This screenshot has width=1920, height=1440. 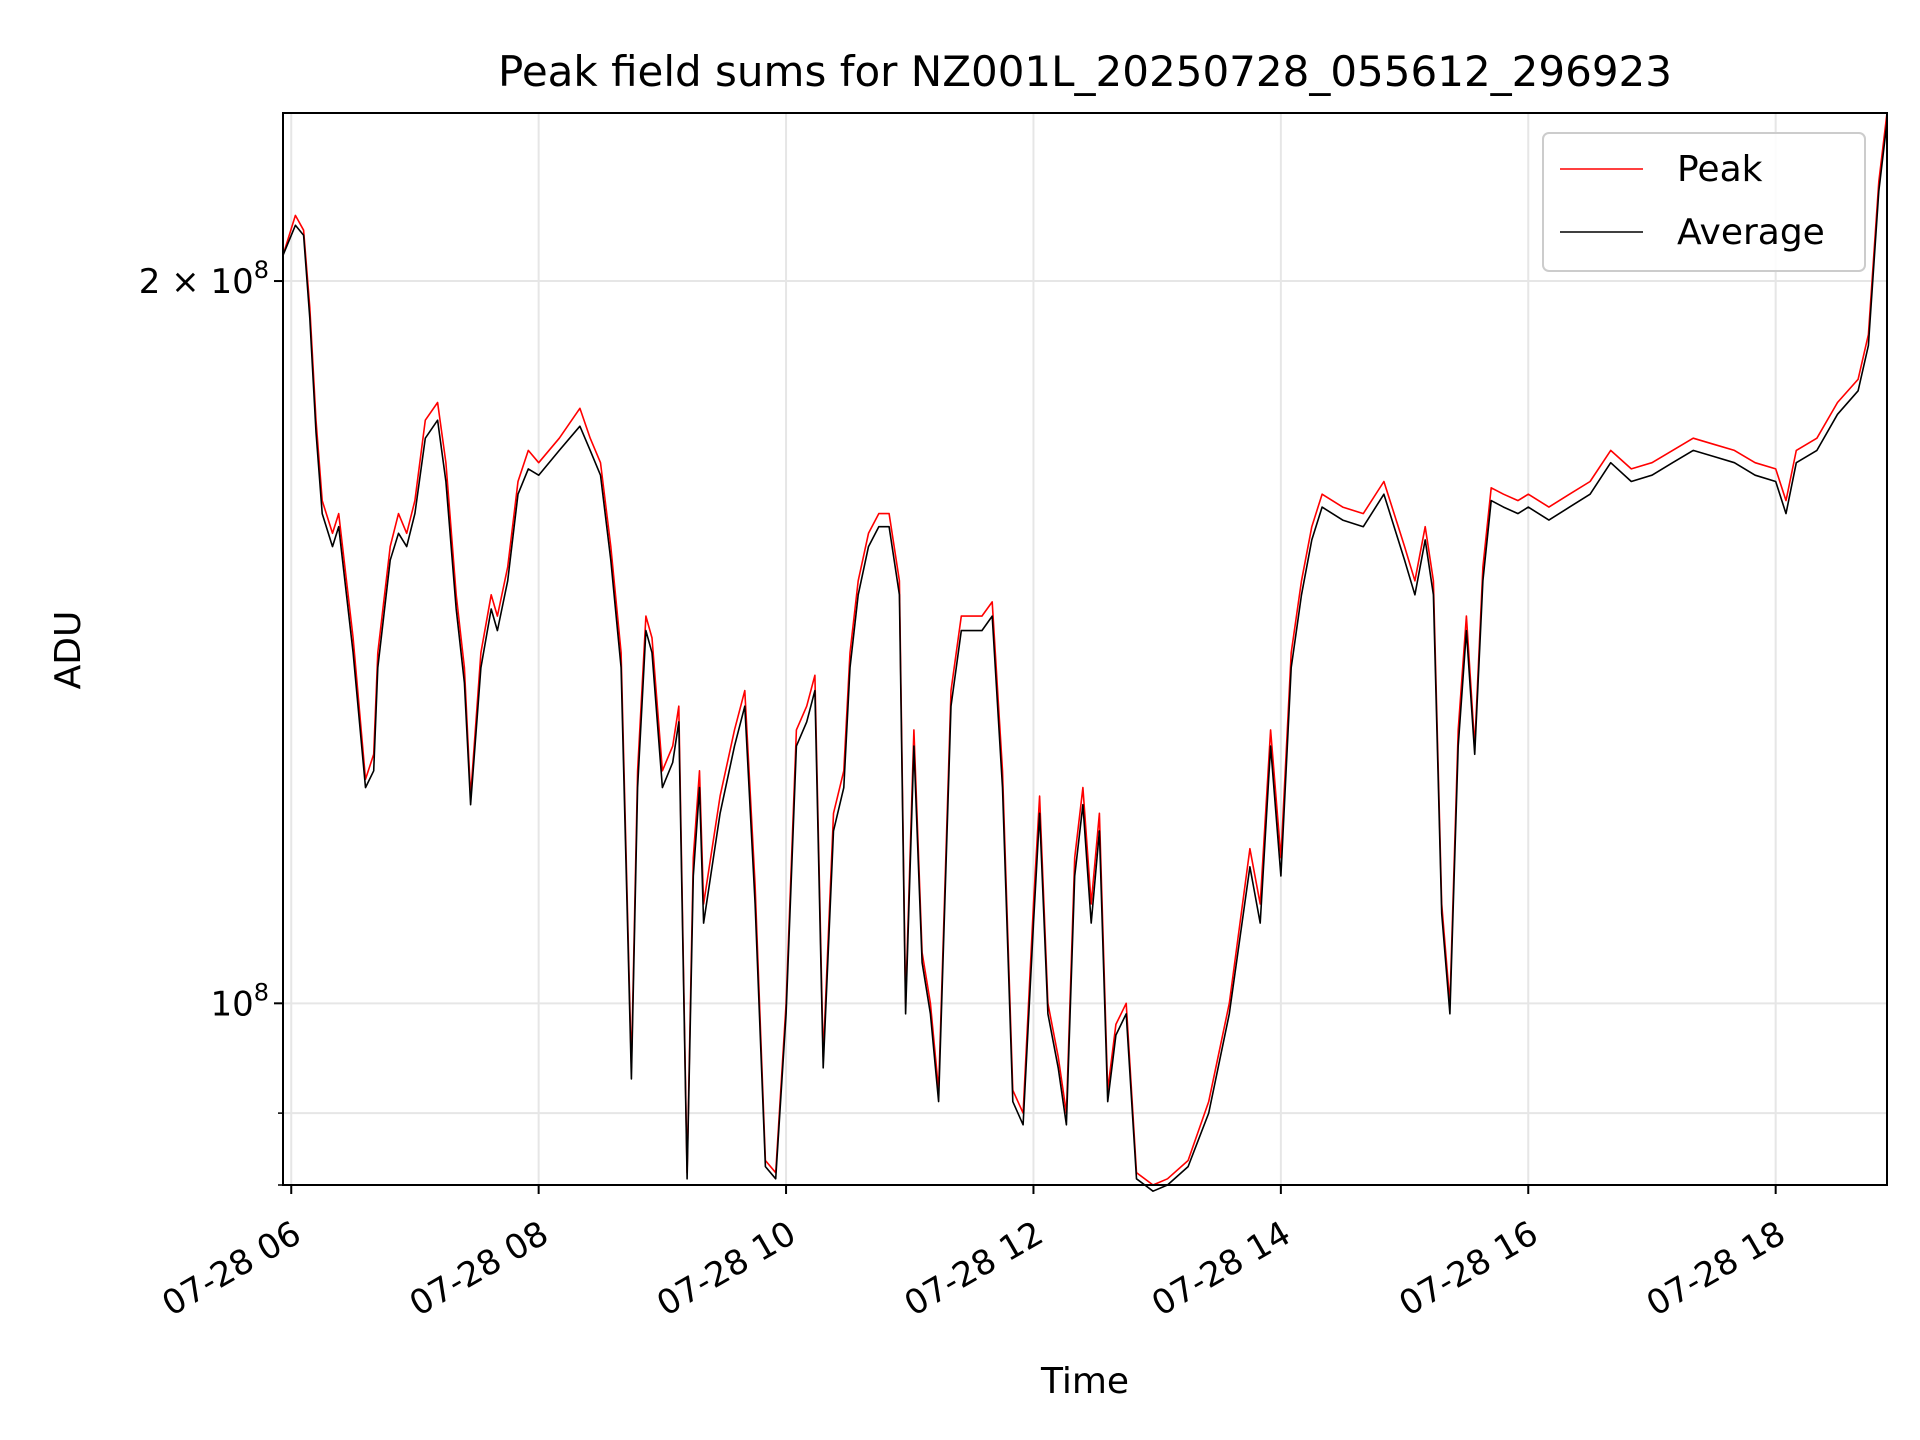 I want to click on legend: Peak Average, so click(x=1704, y=202).